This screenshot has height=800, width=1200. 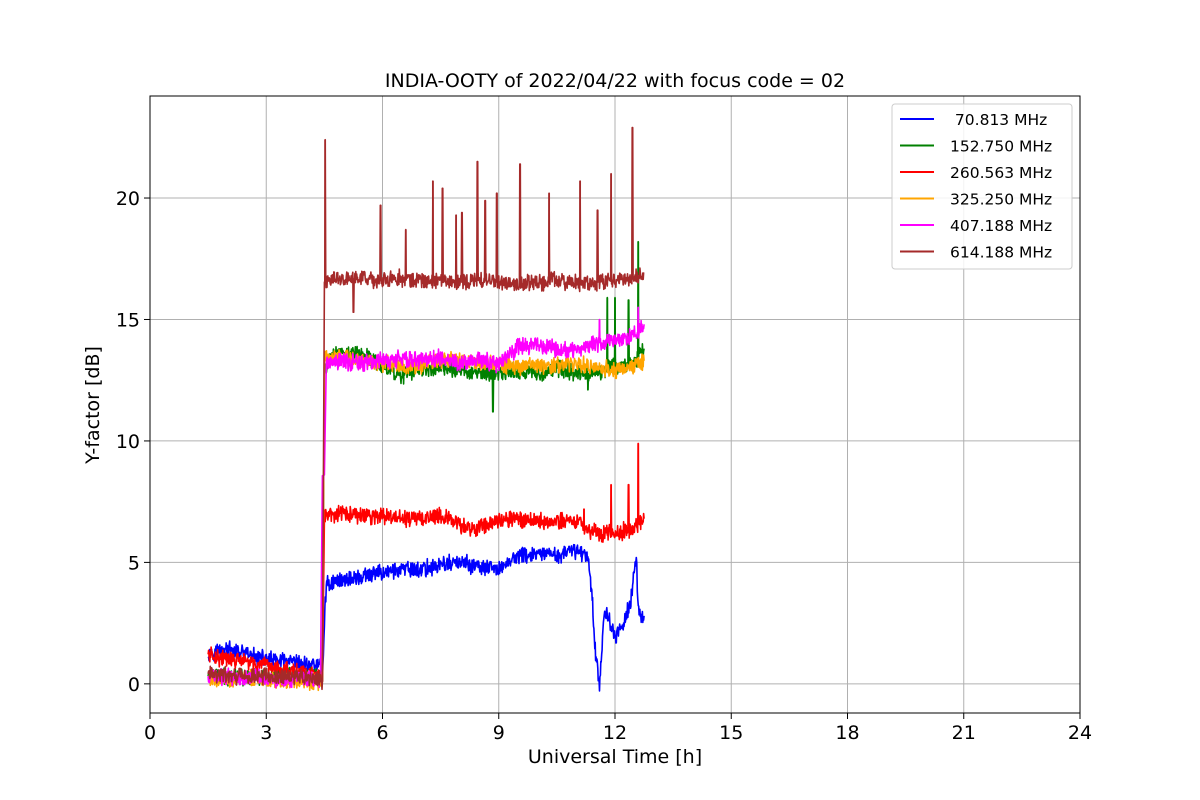 What do you see at coordinates (964, 733) in the screenshot?
I see `x-tick-label: 21` at bounding box center [964, 733].